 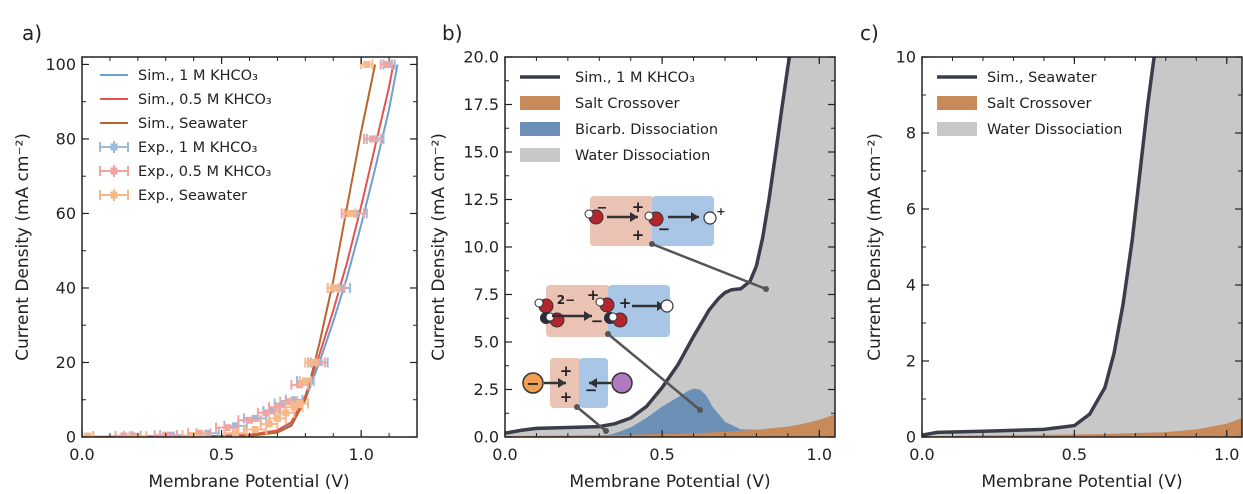 What do you see at coordinates (81, 454) in the screenshot?
I see `a-xtick-label: 0.0` at bounding box center [81, 454].